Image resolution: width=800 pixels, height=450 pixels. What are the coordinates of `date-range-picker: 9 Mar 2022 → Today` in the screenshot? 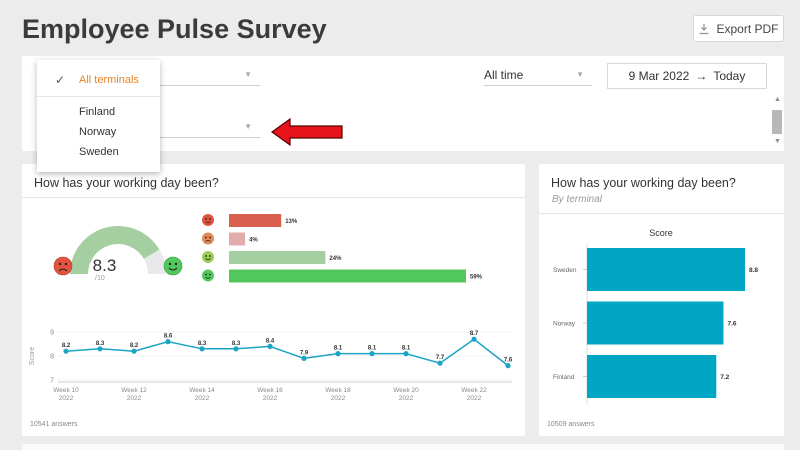 It's located at (687, 76).